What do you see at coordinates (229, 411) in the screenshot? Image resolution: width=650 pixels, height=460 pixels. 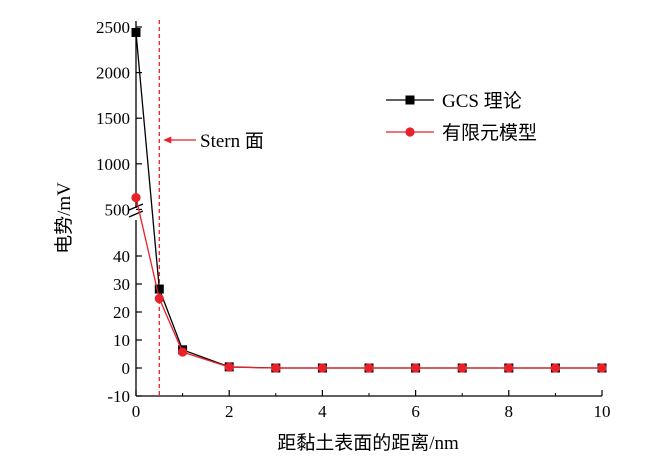 I see `x-tick-label: 2` at bounding box center [229, 411].